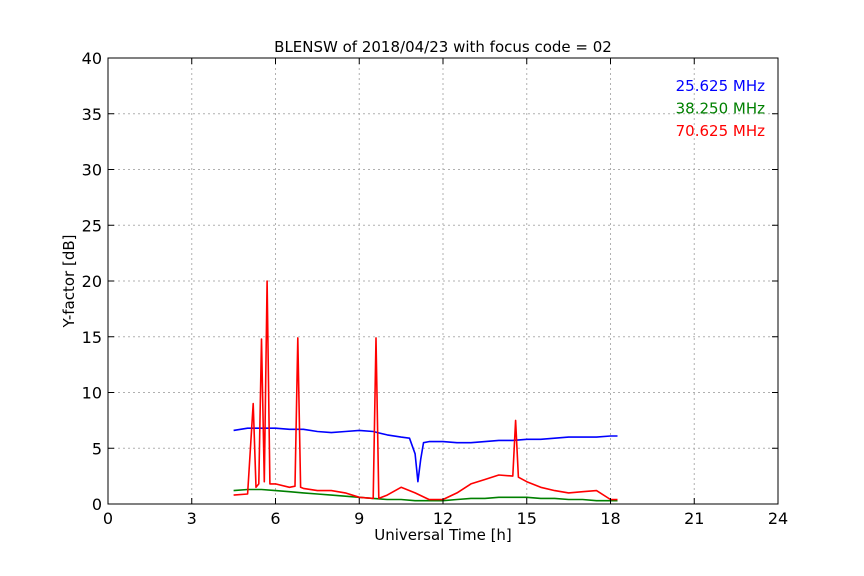 Image resolution: width=864 pixels, height=576 pixels. I want to click on legend: 25.625 MHz 38.250 MHz 70.625 MHz, so click(720, 108).